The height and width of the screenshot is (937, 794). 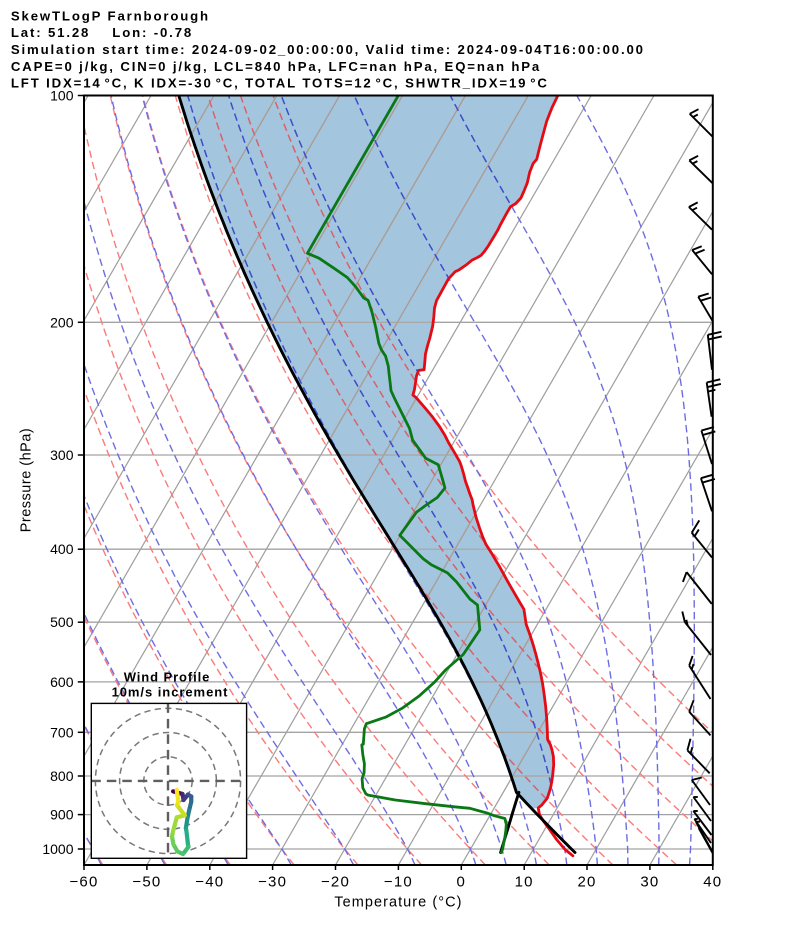 I want to click on svg-text: −50, so click(x=146, y=882).